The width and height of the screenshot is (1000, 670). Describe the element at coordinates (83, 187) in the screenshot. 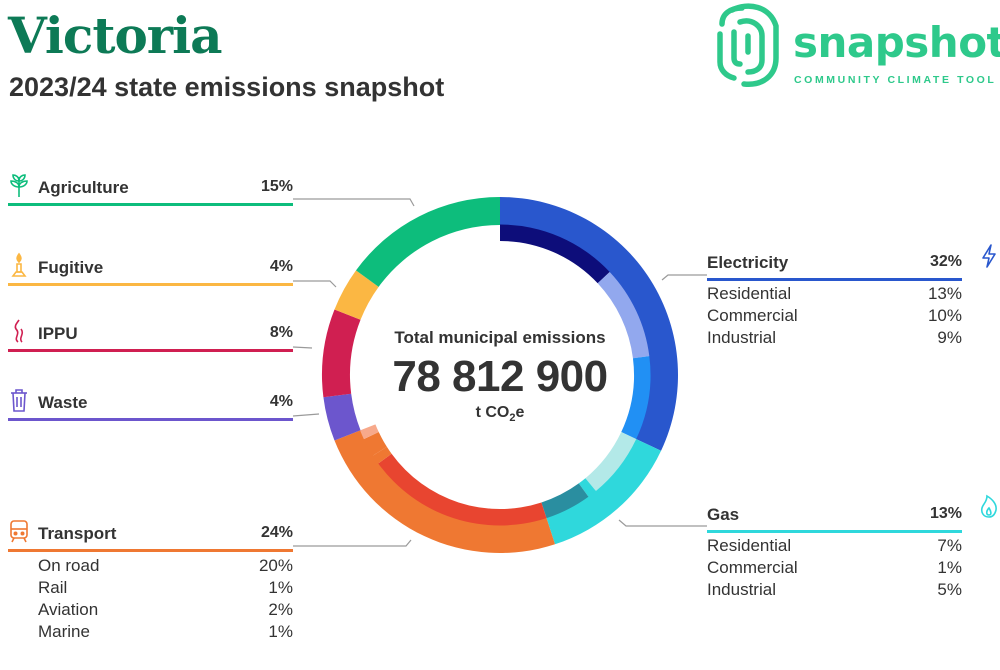

I see `category-label: Agriculture` at that location.